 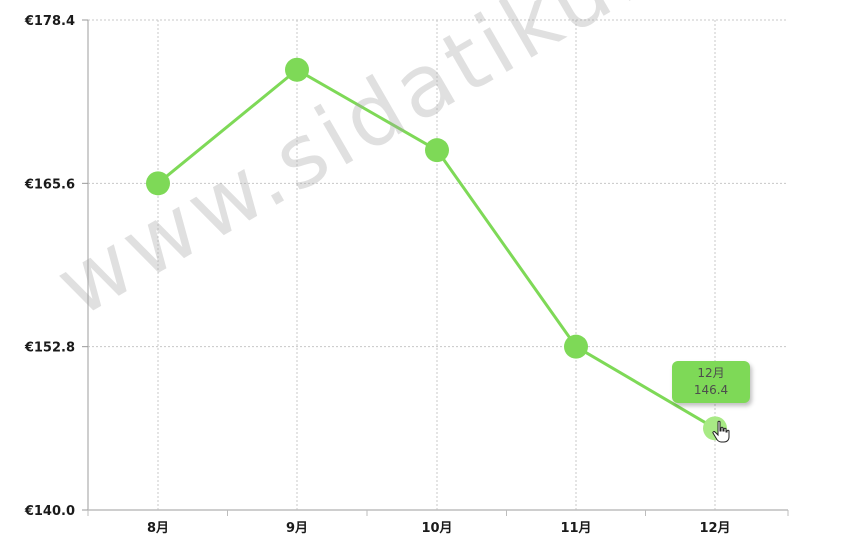 I want to click on tooltip-value: 146.4, so click(x=711, y=390).